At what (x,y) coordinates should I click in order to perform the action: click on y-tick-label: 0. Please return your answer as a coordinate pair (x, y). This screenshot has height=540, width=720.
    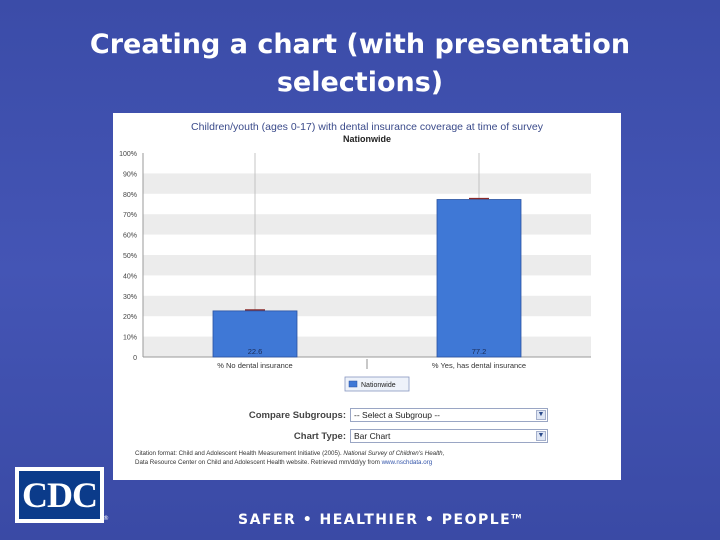
    Looking at the image, I should click on (135, 358).